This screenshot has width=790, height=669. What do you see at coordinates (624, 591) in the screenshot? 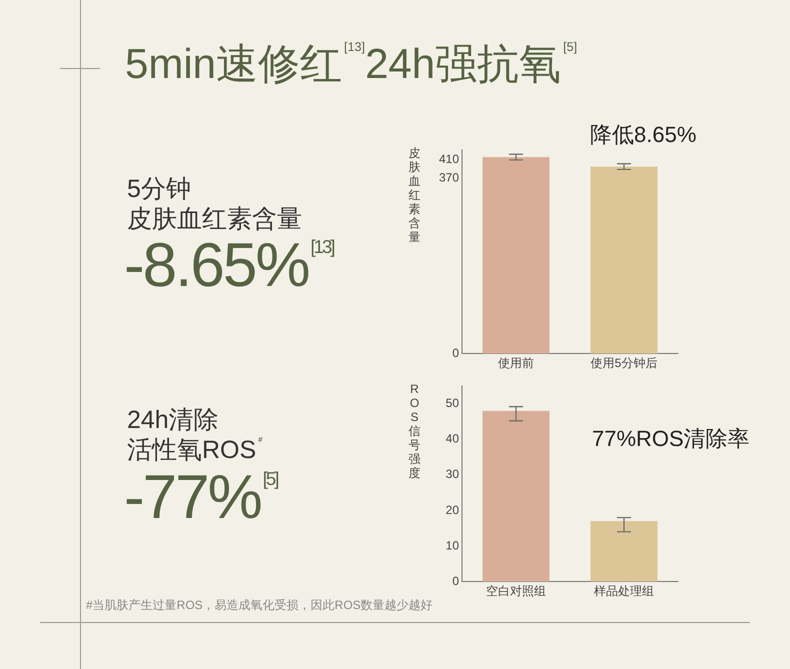
I see `x-tick-label: 样品处理组` at bounding box center [624, 591].